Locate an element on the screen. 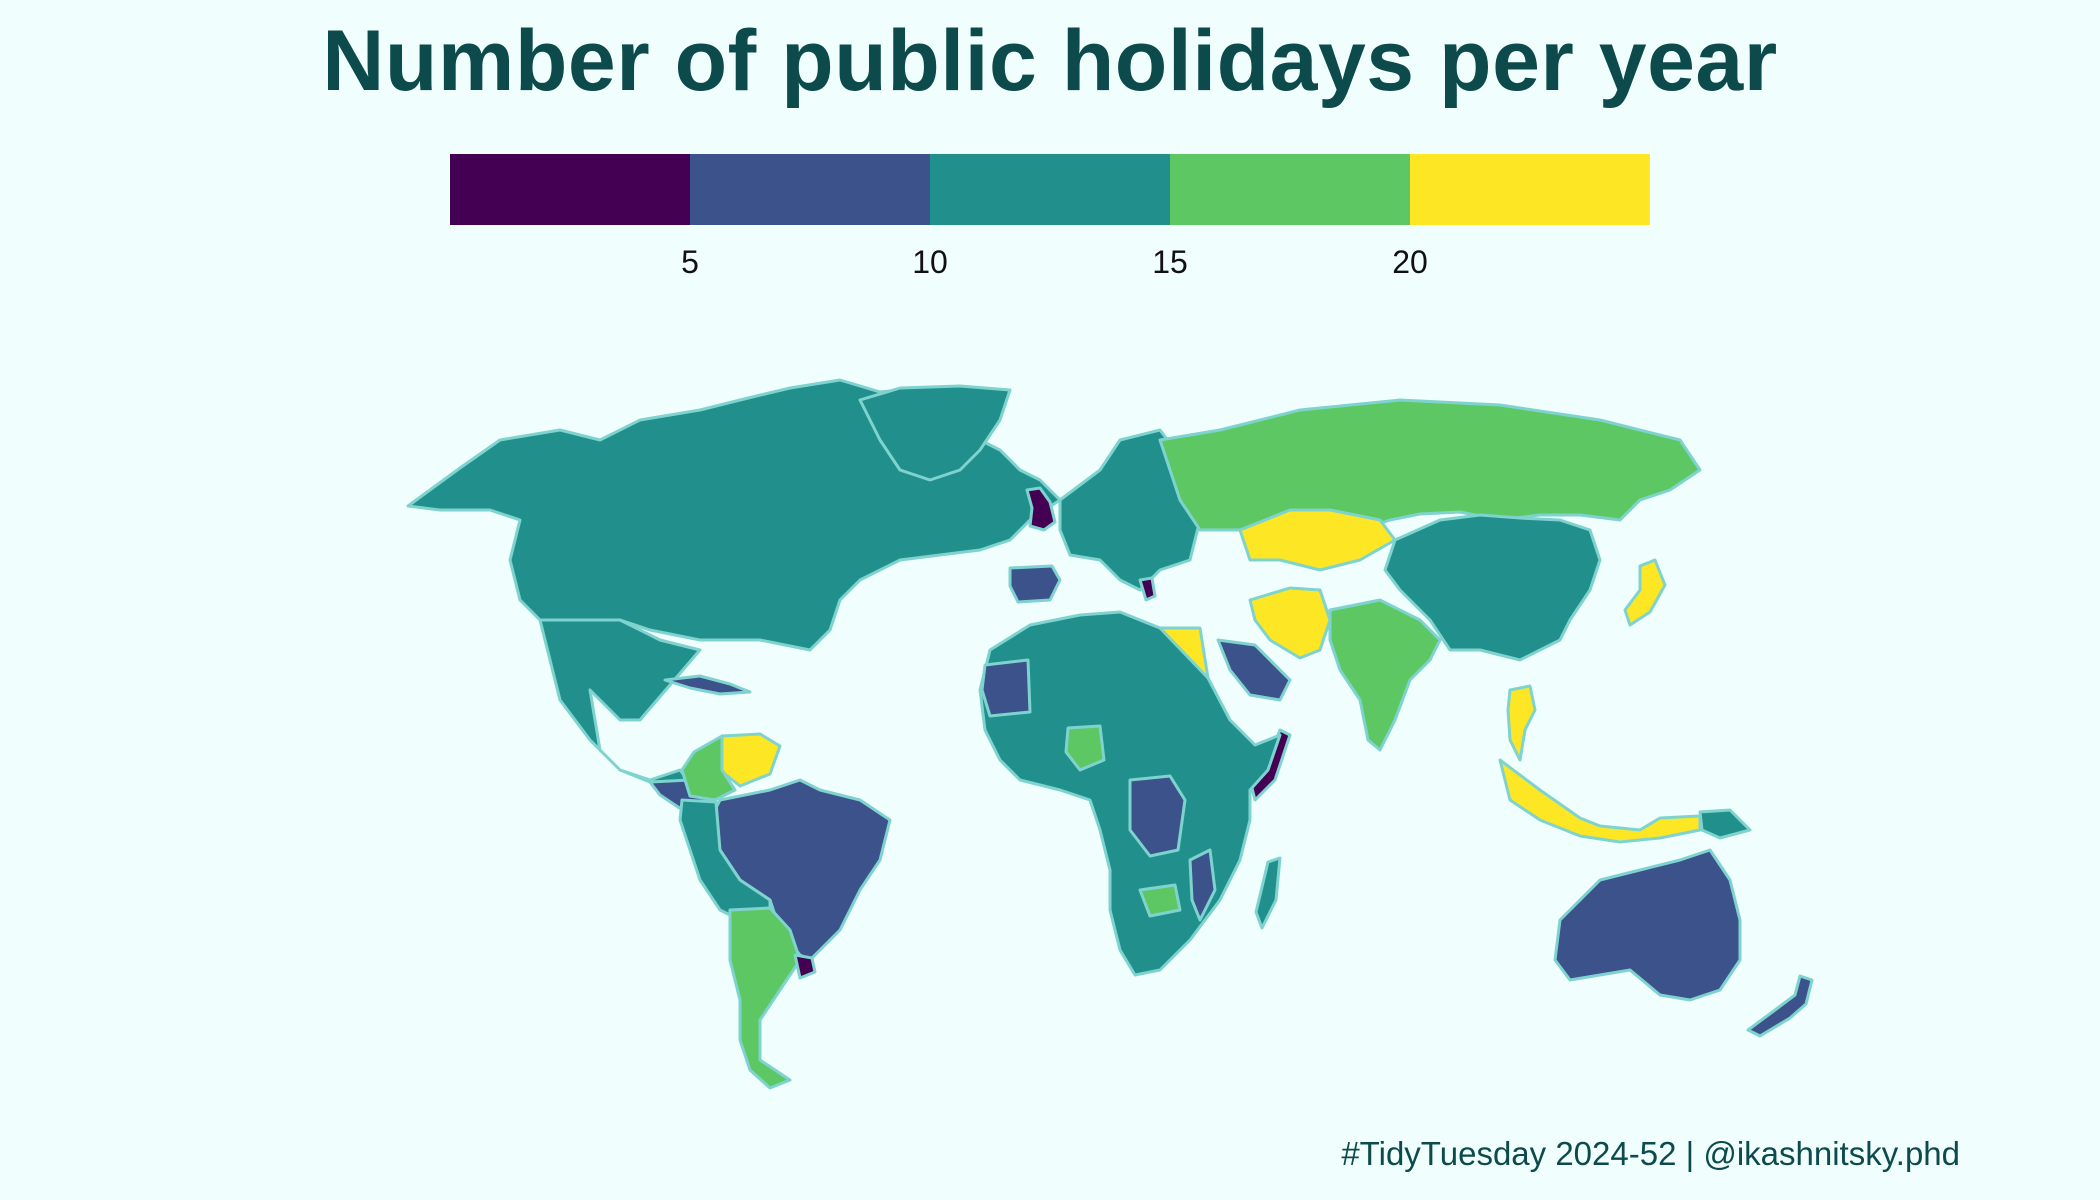  region-india is located at coordinates (1385, 675).